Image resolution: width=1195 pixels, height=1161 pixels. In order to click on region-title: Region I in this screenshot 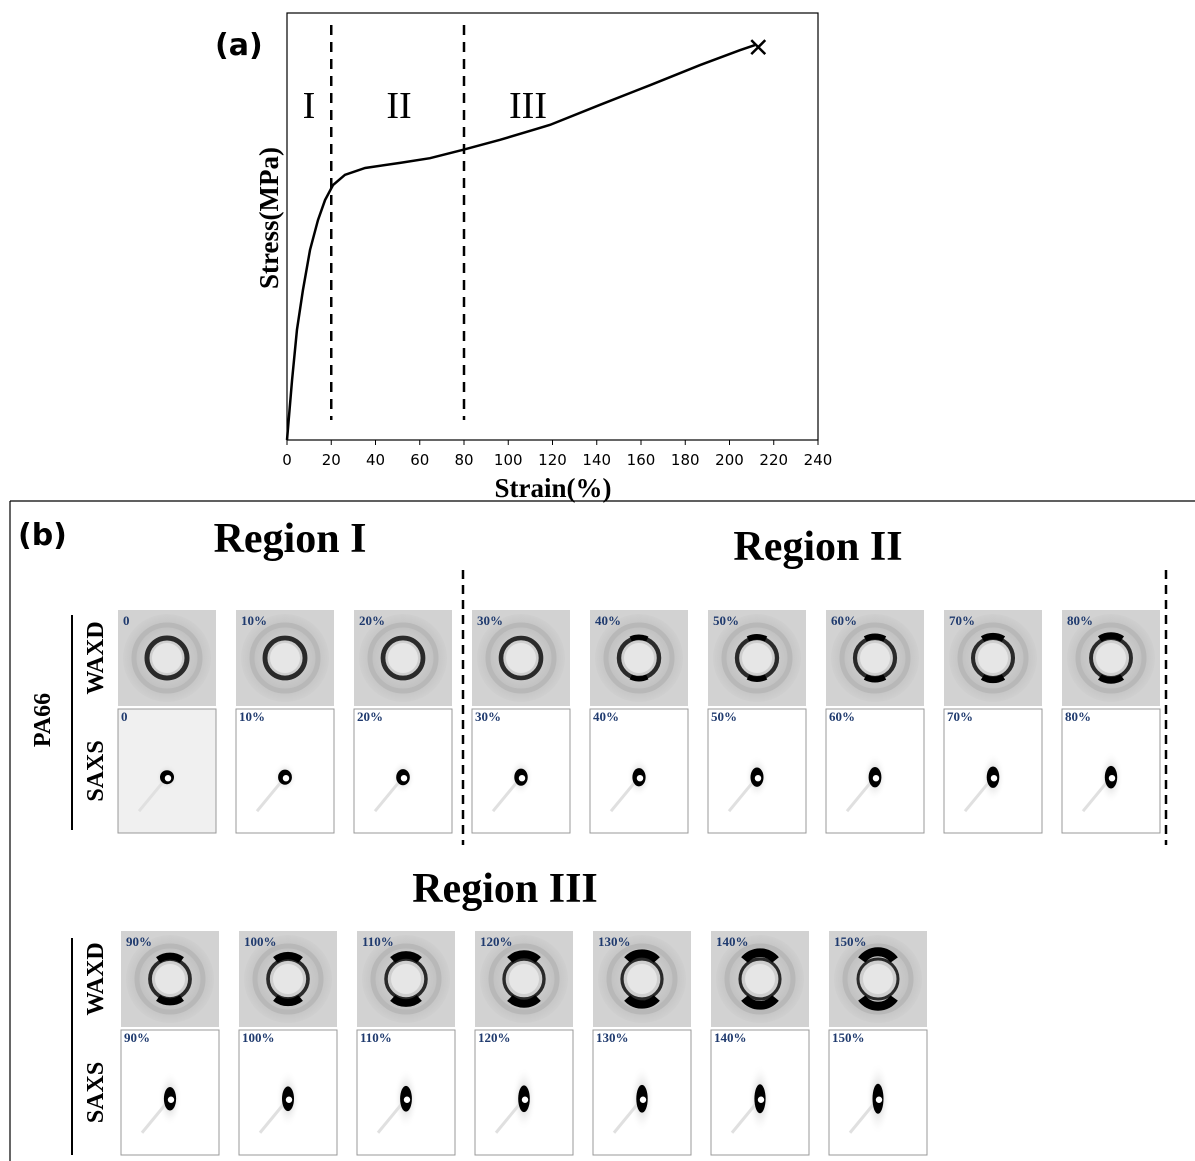, I will do `click(290, 539)`.